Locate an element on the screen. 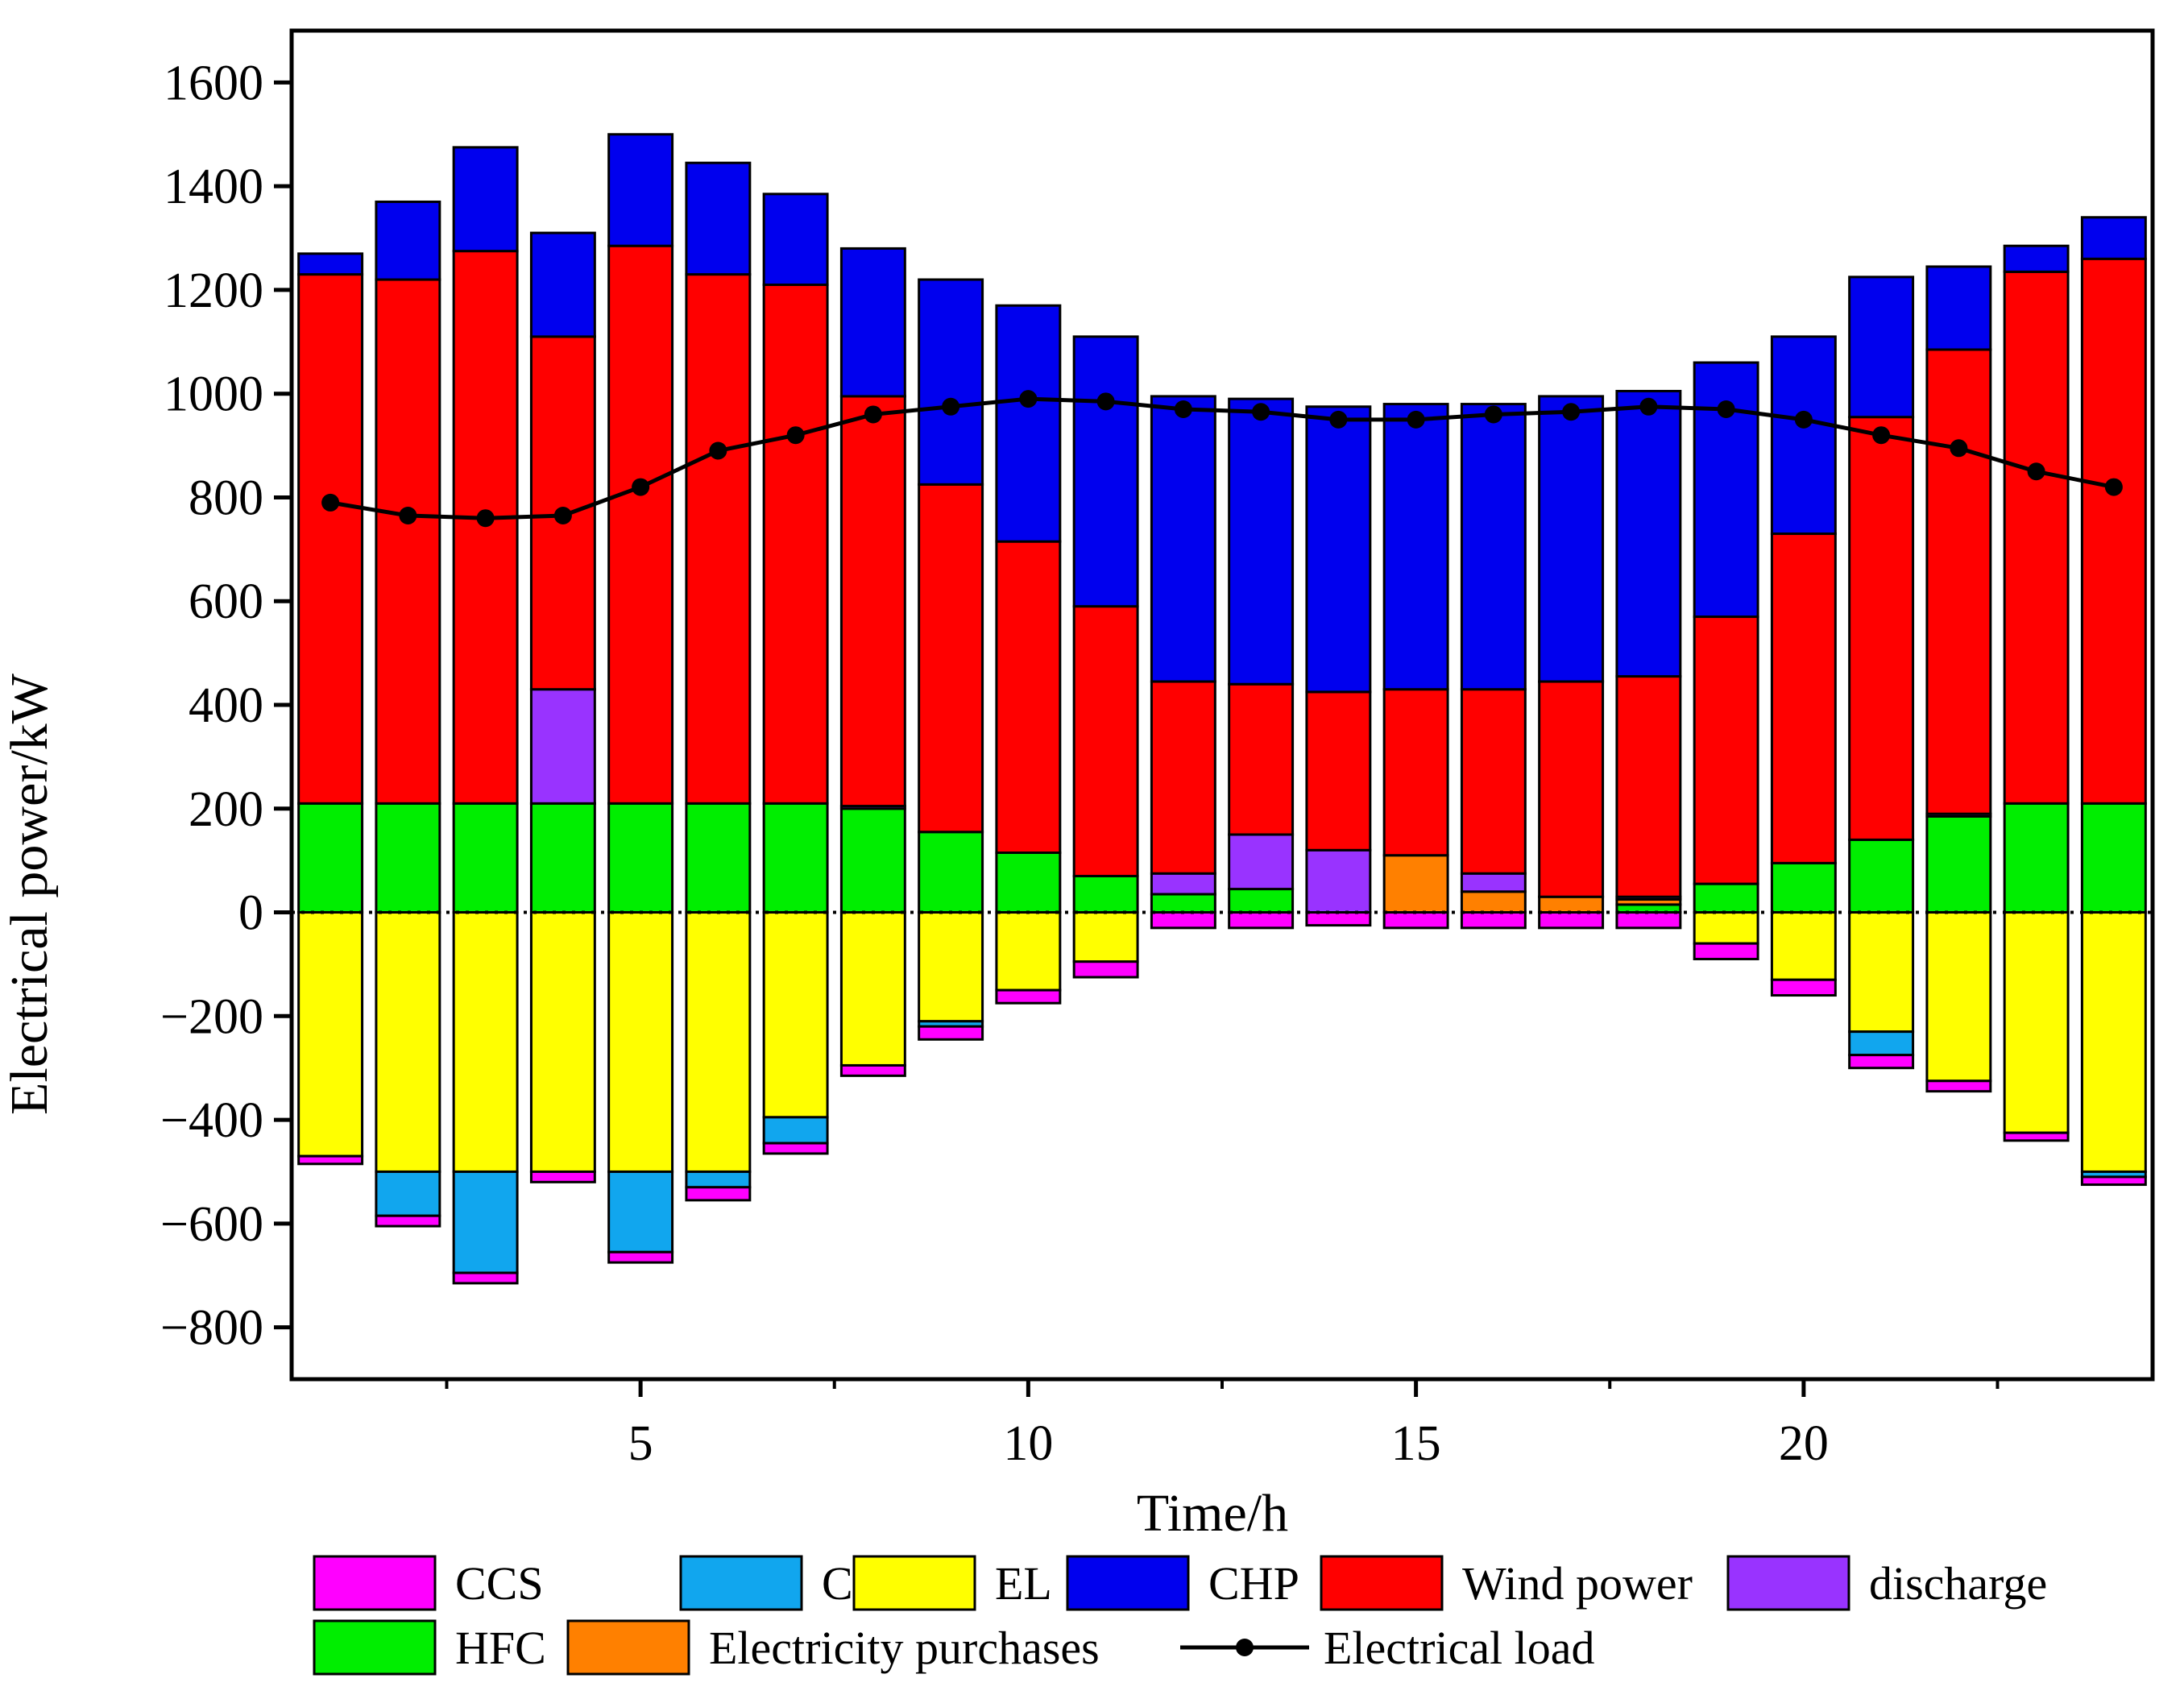 Image resolution: width=2184 pixels, height=1699 pixels. bar-ccs-h18 is located at coordinates (1648, 921).